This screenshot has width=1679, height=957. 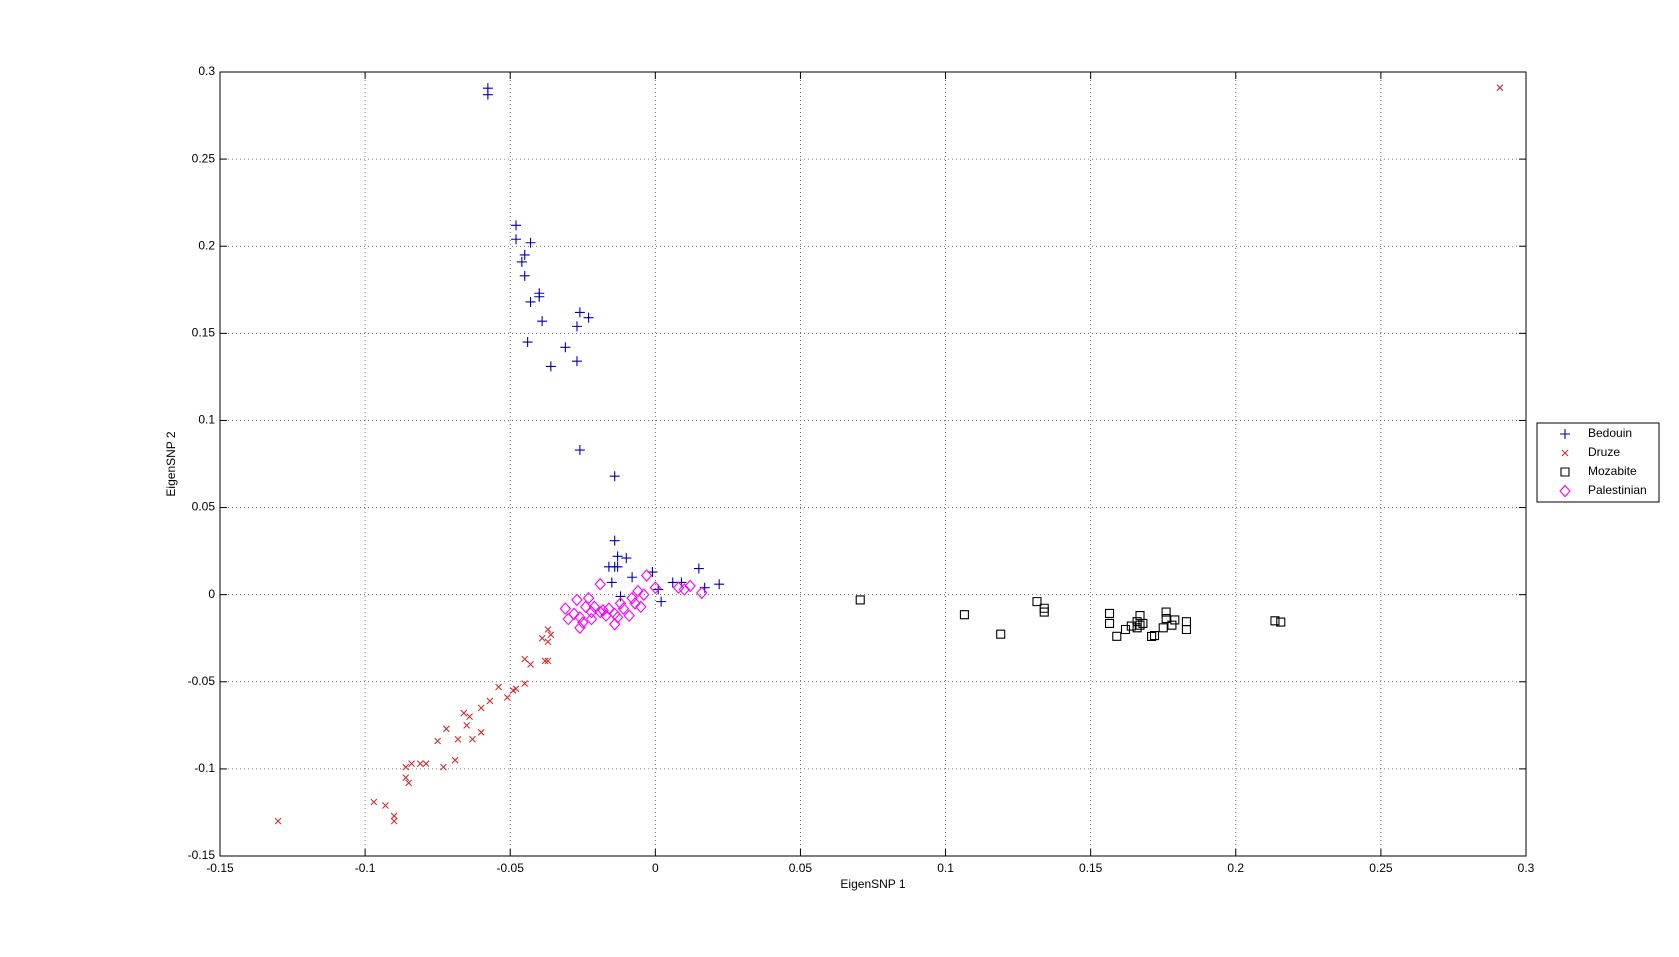 I want to click on y-tick-label: 0.05, so click(x=204, y=507).